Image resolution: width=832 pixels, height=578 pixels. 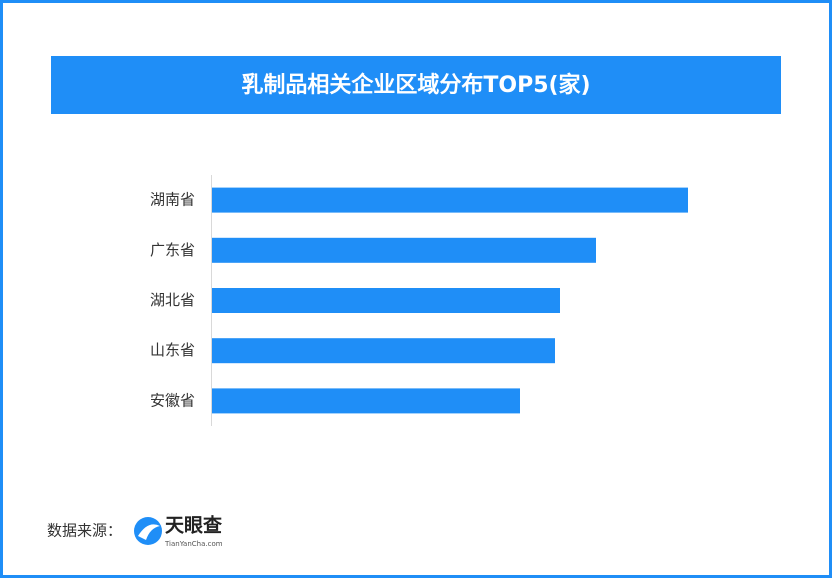 I want to click on chart-title: 乳制品相关企业区域分布TOP5(家), so click(x=415, y=85).